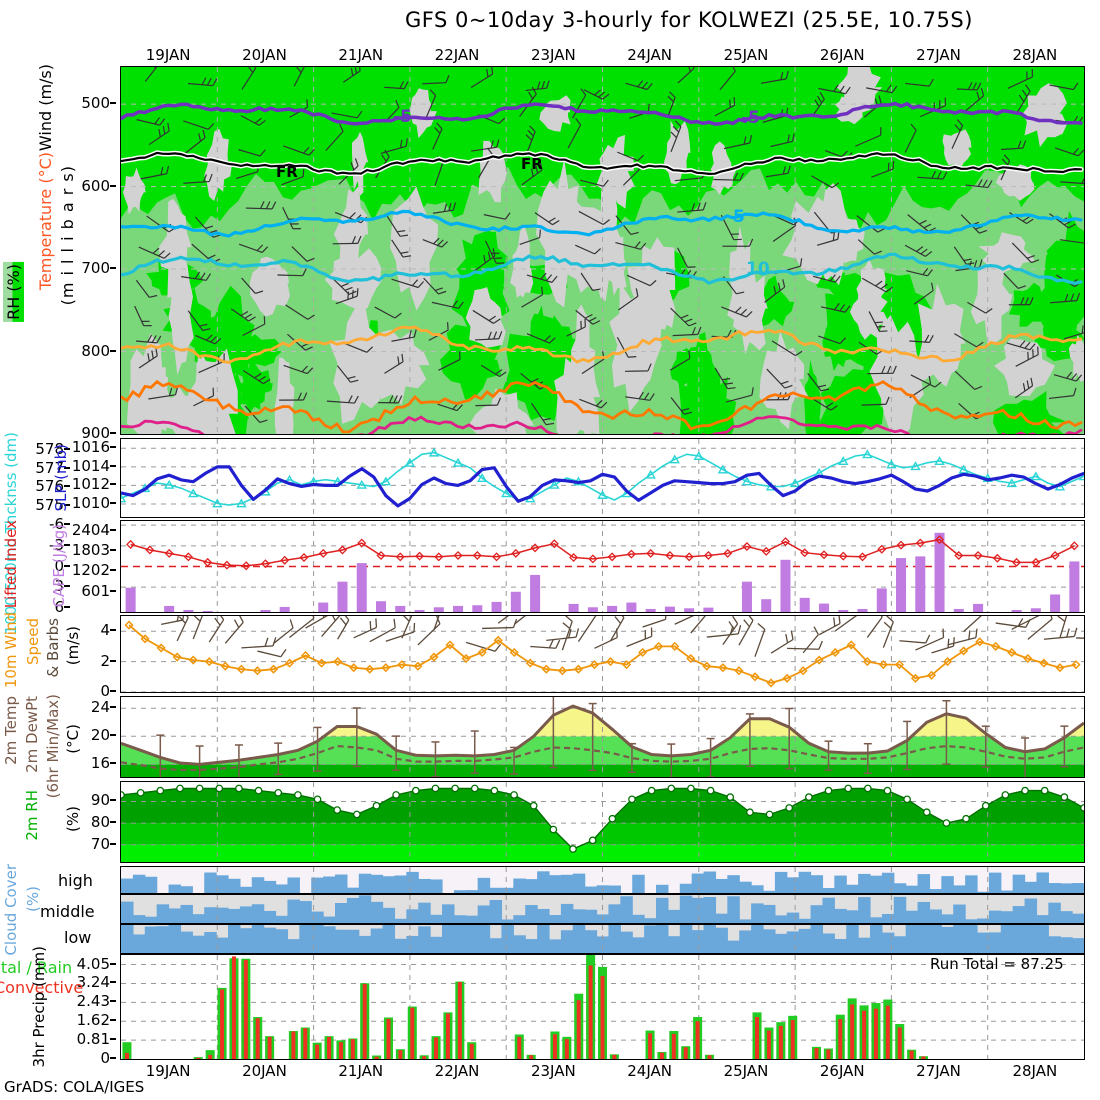 This screenshot has width=1100, height=1100. Describe the element at coordinates (90, 570) in the screenshot. I see `axis-tick-label: 1202` at that location.